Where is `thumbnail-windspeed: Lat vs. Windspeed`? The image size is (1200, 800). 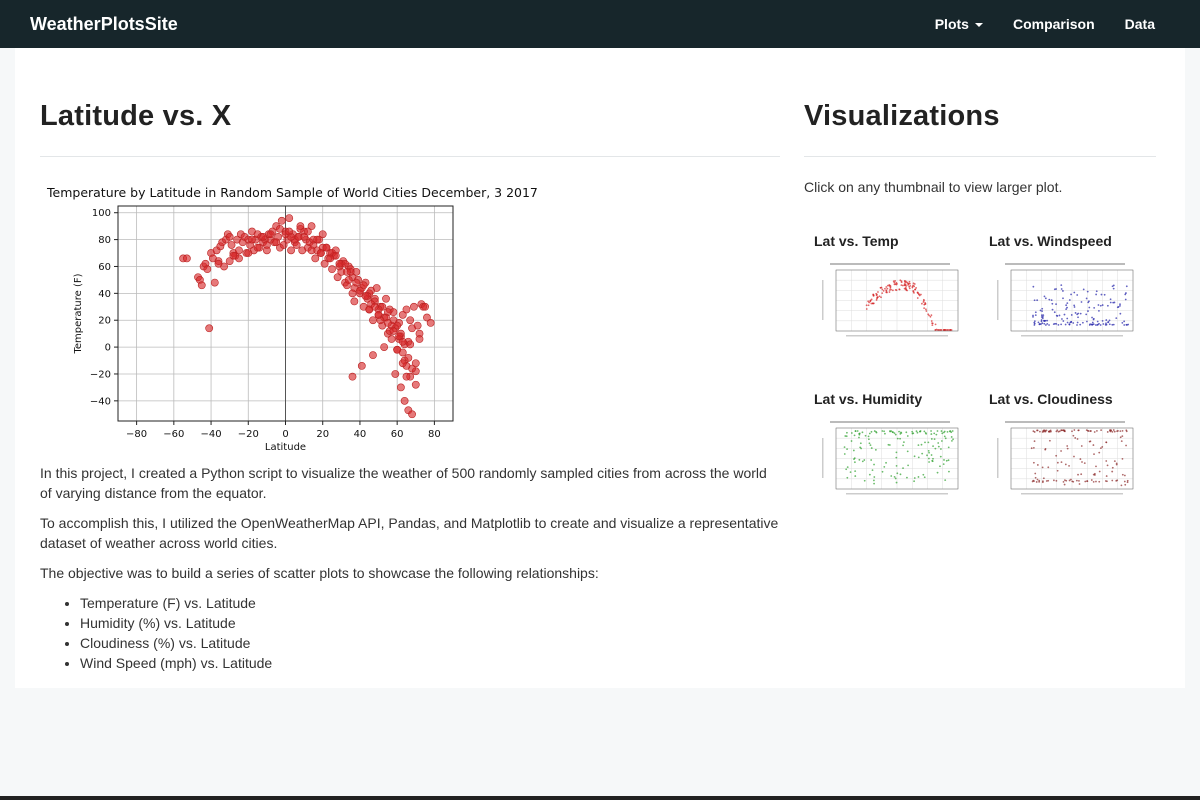 thumbnail-windspeed: Lat vs. Windspeed is located at coordinates (1059, 287).